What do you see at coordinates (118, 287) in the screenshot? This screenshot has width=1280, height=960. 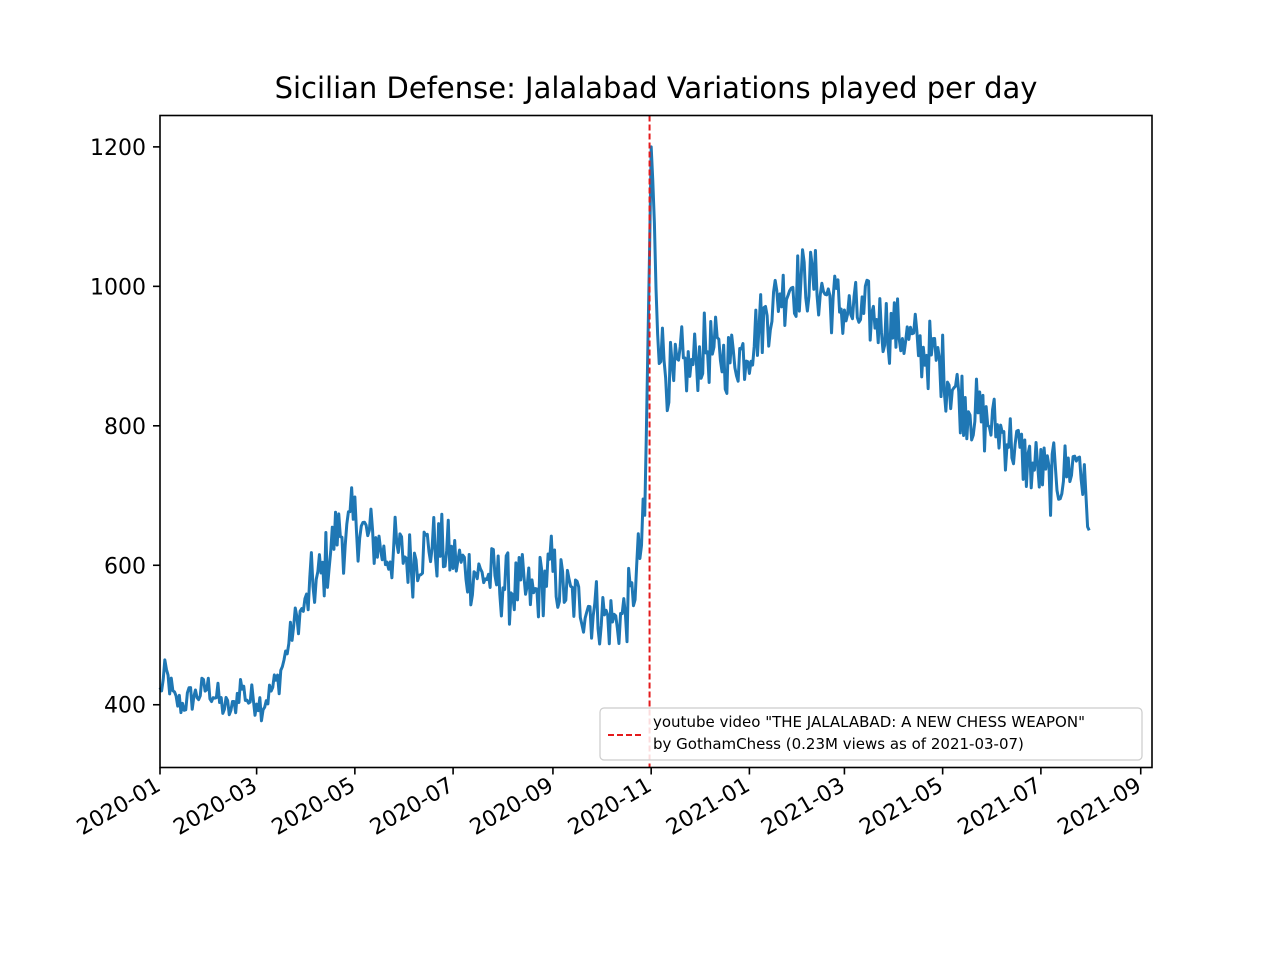 I see `y-tick-label: 1000` at bounding box center [118, 287].